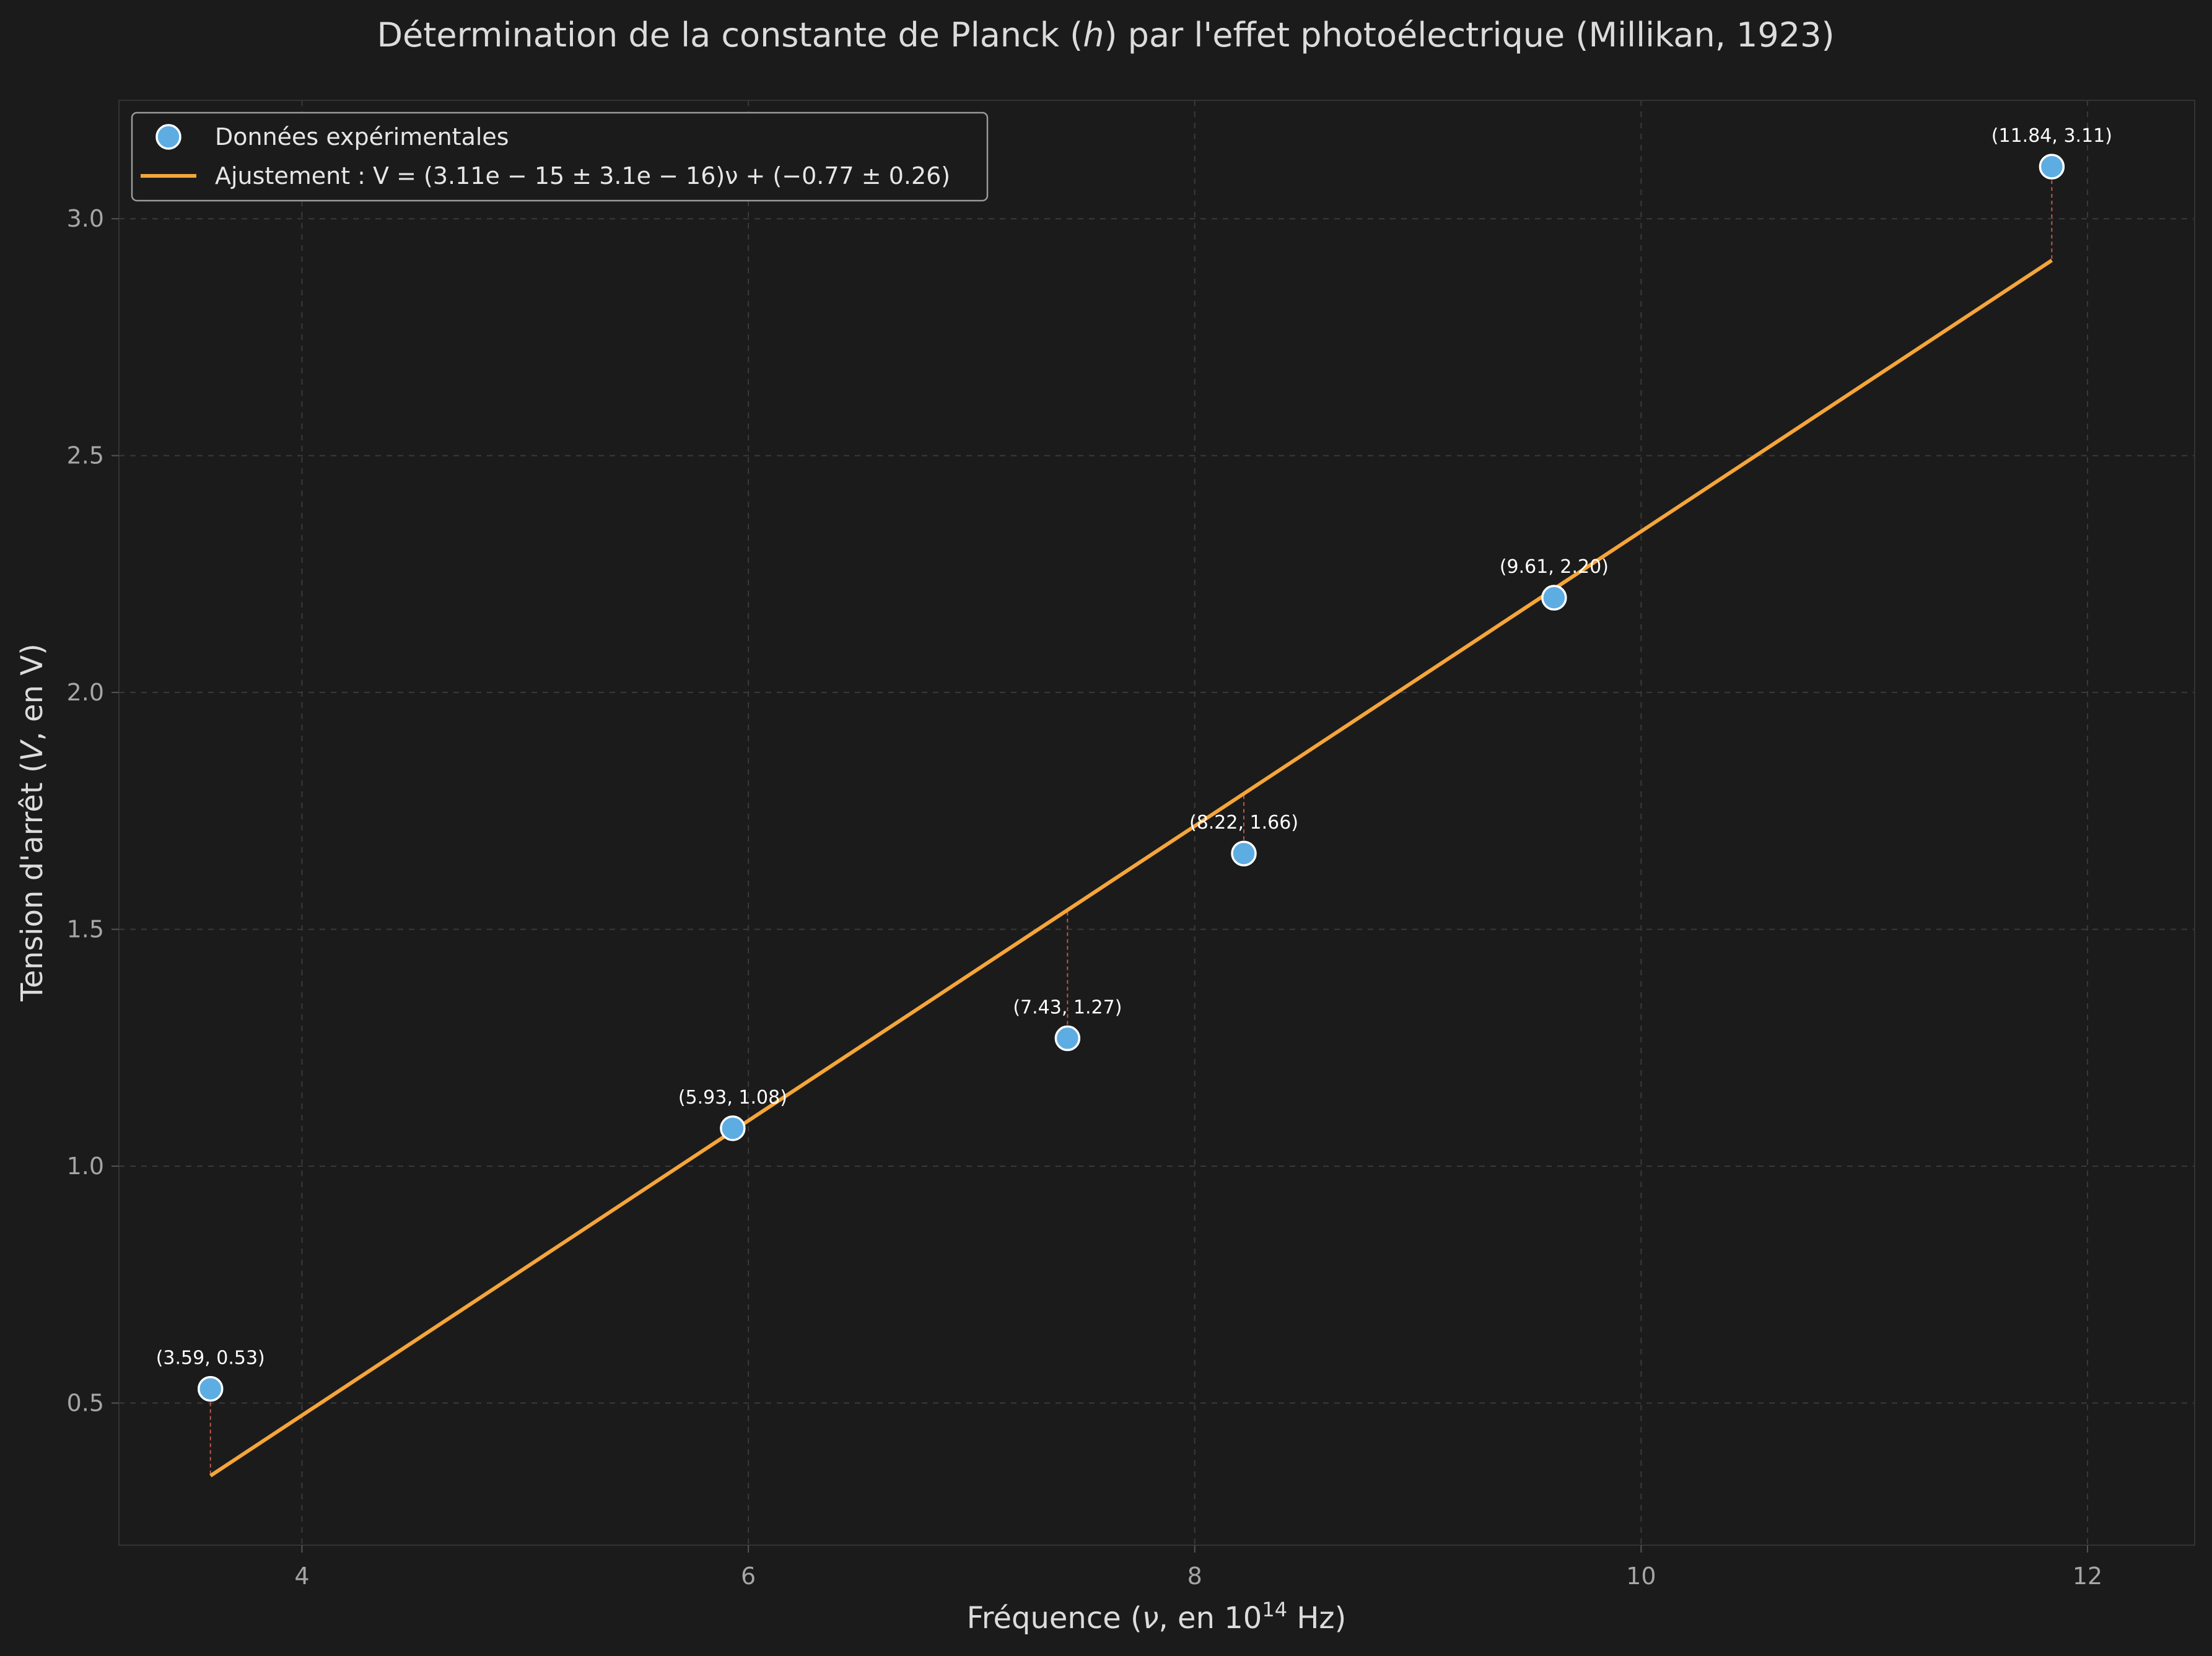  What do you see at coordinates (86, 1404) in the screenshot?
I see `y-tick-label: 0.5` at bounding box center [86, 1404].